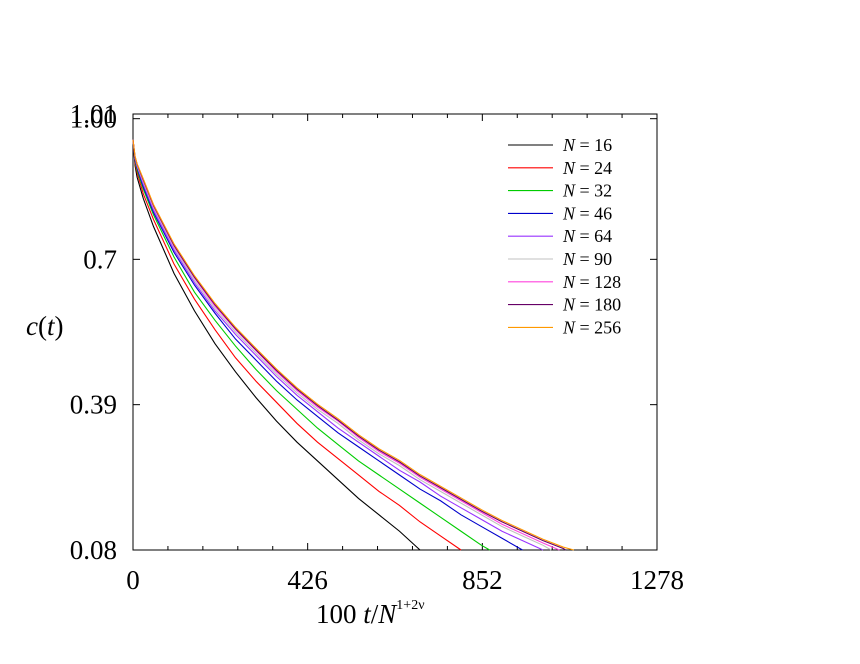 Image resolution: width=860 pixels, height=664 pixels. Describe the element at coordinates (657, 580) in the screenshot. I see `x-tick-label: 1278` at that location.